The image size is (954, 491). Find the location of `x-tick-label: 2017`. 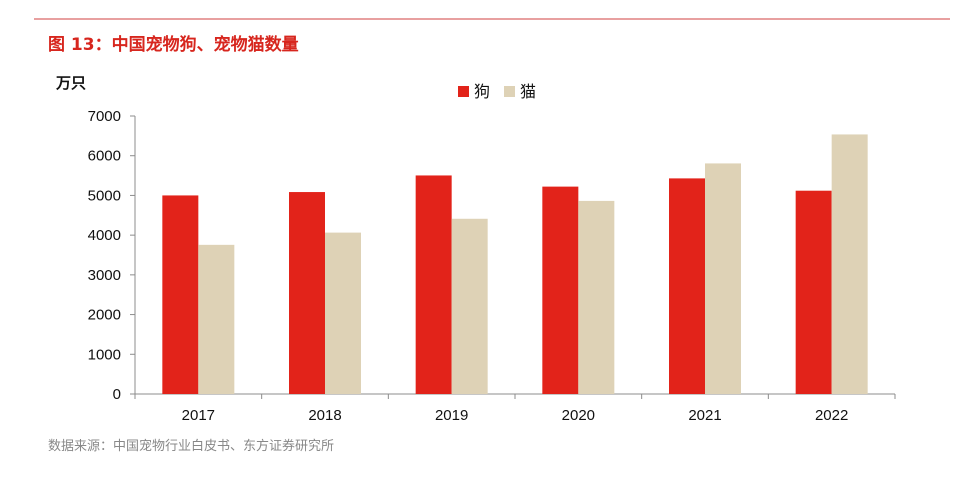

x-tick-label: 2017 is located at coordinates (198, 415).